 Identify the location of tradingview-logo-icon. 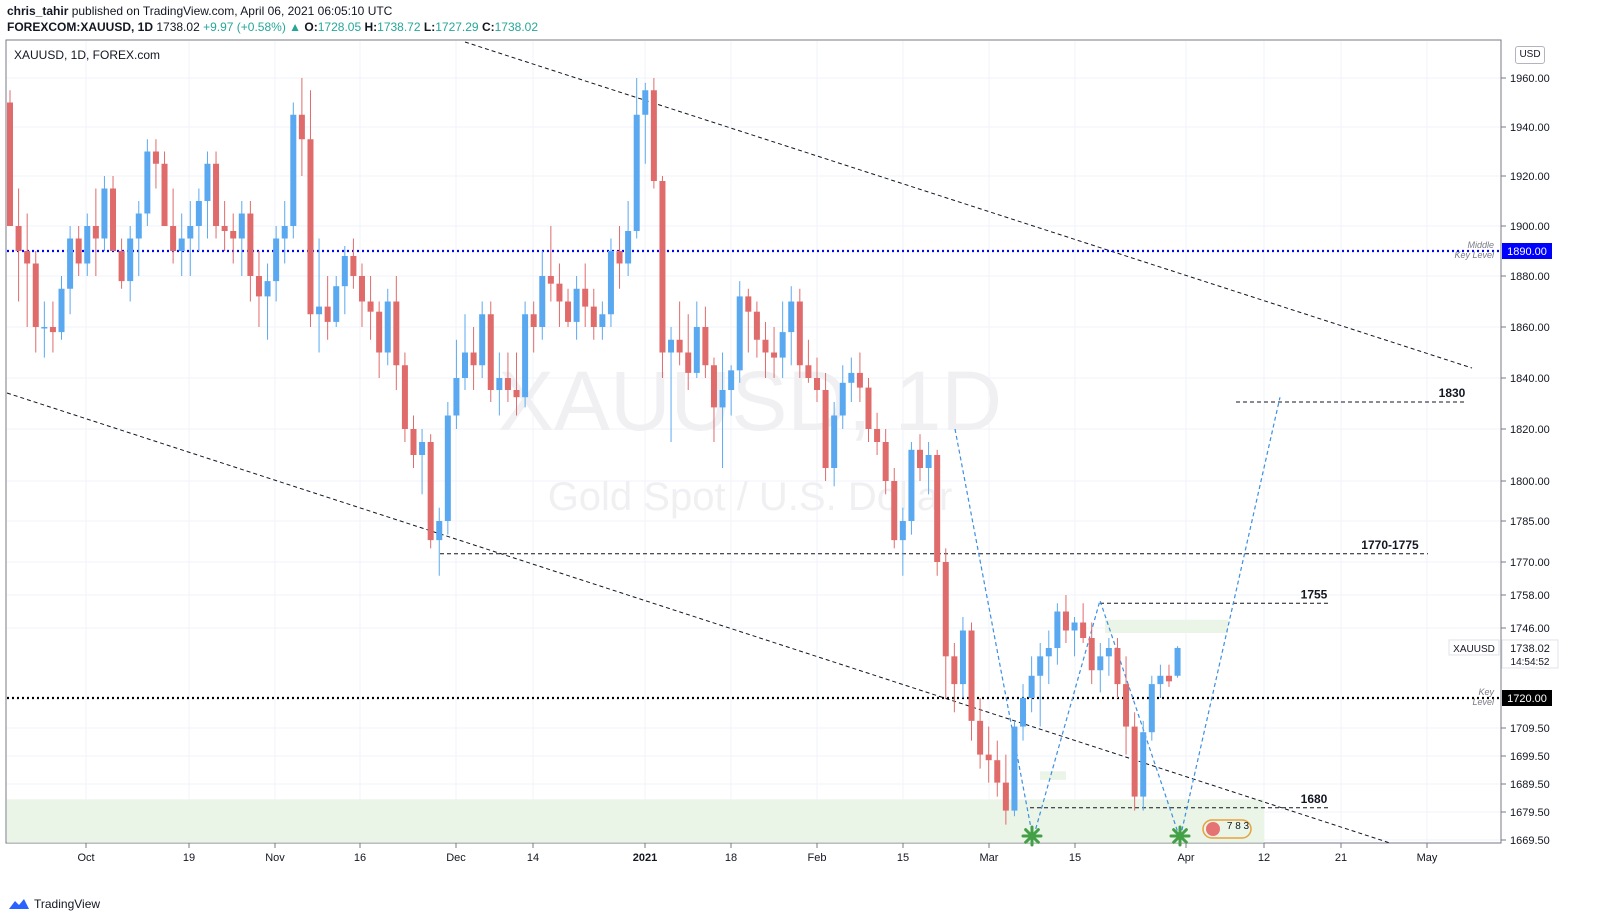
(19, 904).